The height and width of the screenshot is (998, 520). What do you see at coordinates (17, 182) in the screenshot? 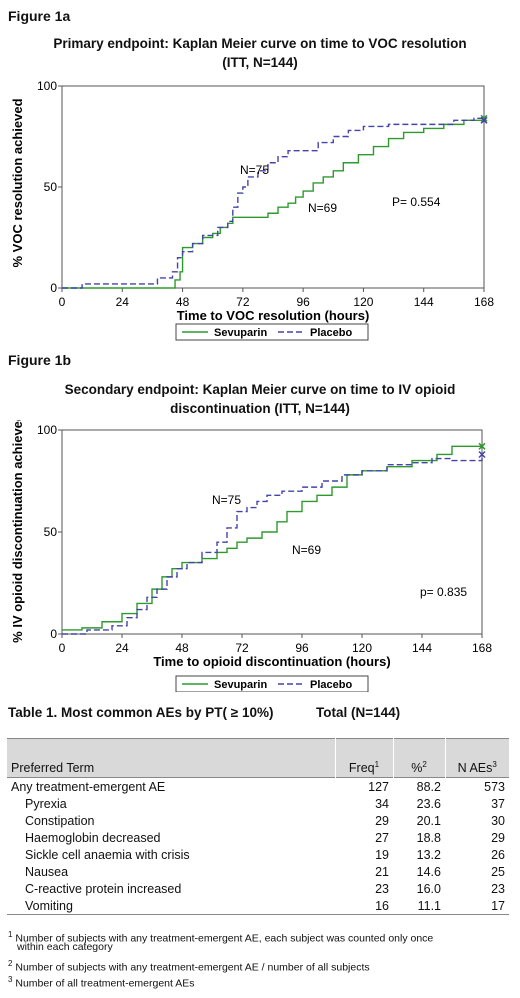
I see `y-axis-label: % VOC resolution achieved` at bounding box center [17, 182].